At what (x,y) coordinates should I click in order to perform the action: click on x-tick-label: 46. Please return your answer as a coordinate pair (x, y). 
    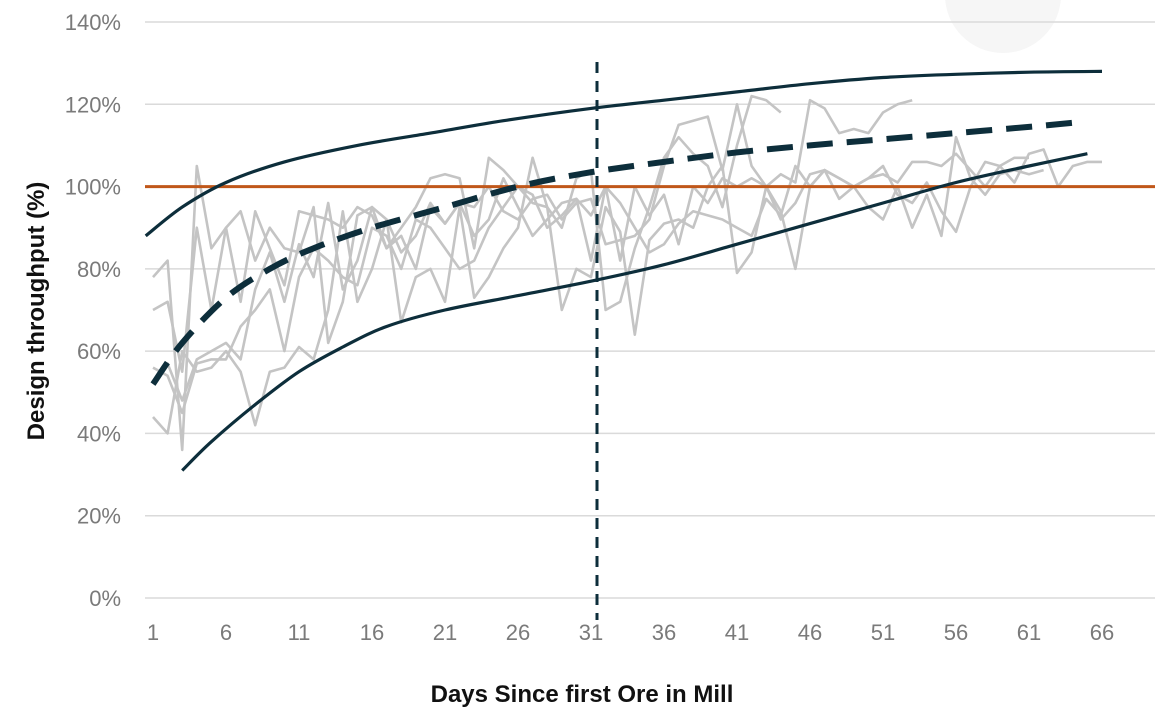
    Looking at the image, I should click on (810, 632).